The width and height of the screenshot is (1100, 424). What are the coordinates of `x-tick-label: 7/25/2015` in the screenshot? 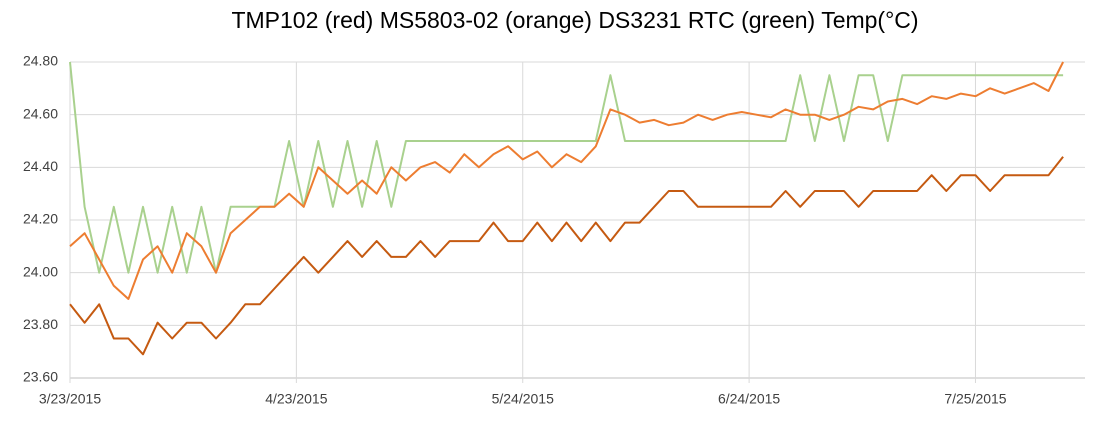 It's located at (975, 399).